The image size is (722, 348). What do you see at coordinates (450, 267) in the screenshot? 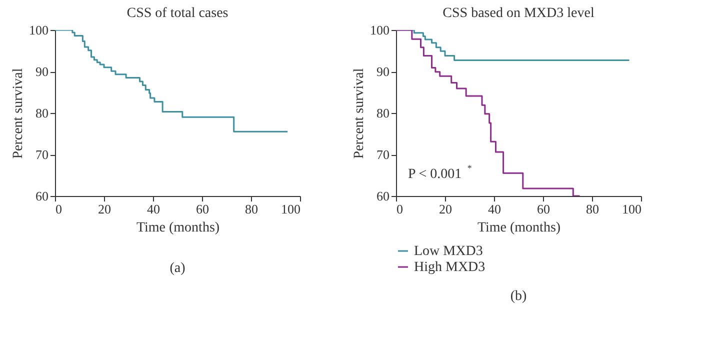
I see `legend-label: High MXD3` at bounding box center [450, 267].